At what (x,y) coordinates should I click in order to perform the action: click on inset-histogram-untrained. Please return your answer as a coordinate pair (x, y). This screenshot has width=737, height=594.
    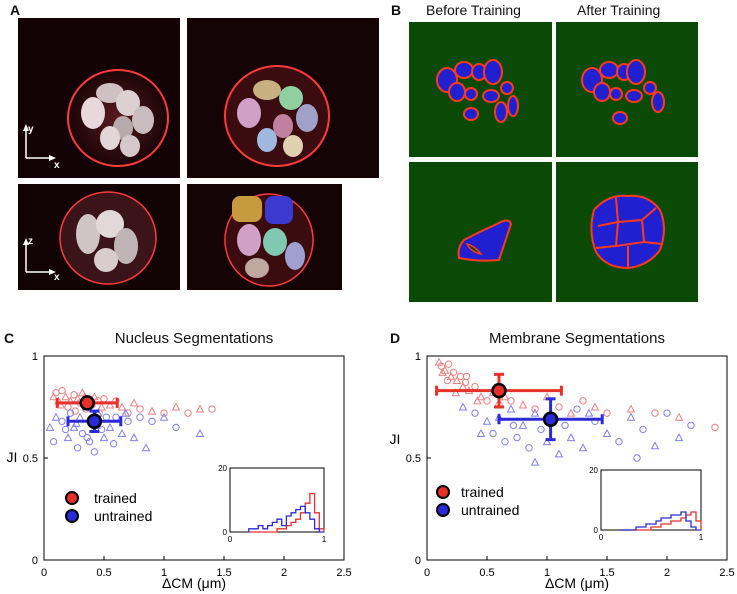
    Looking at the image, I should click on (661, 521).